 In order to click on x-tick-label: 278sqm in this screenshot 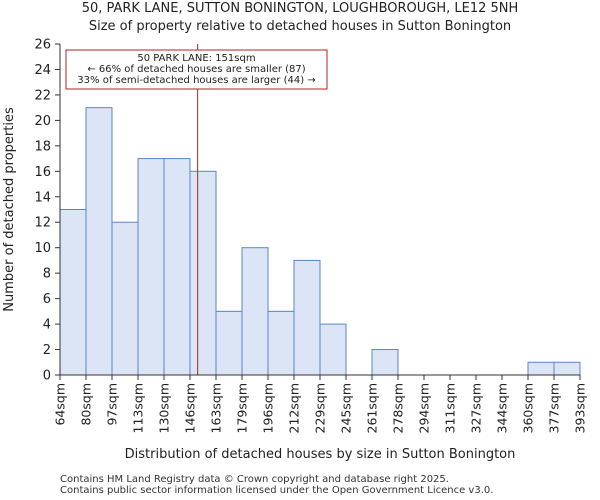, I will do `click(398, 408)`.